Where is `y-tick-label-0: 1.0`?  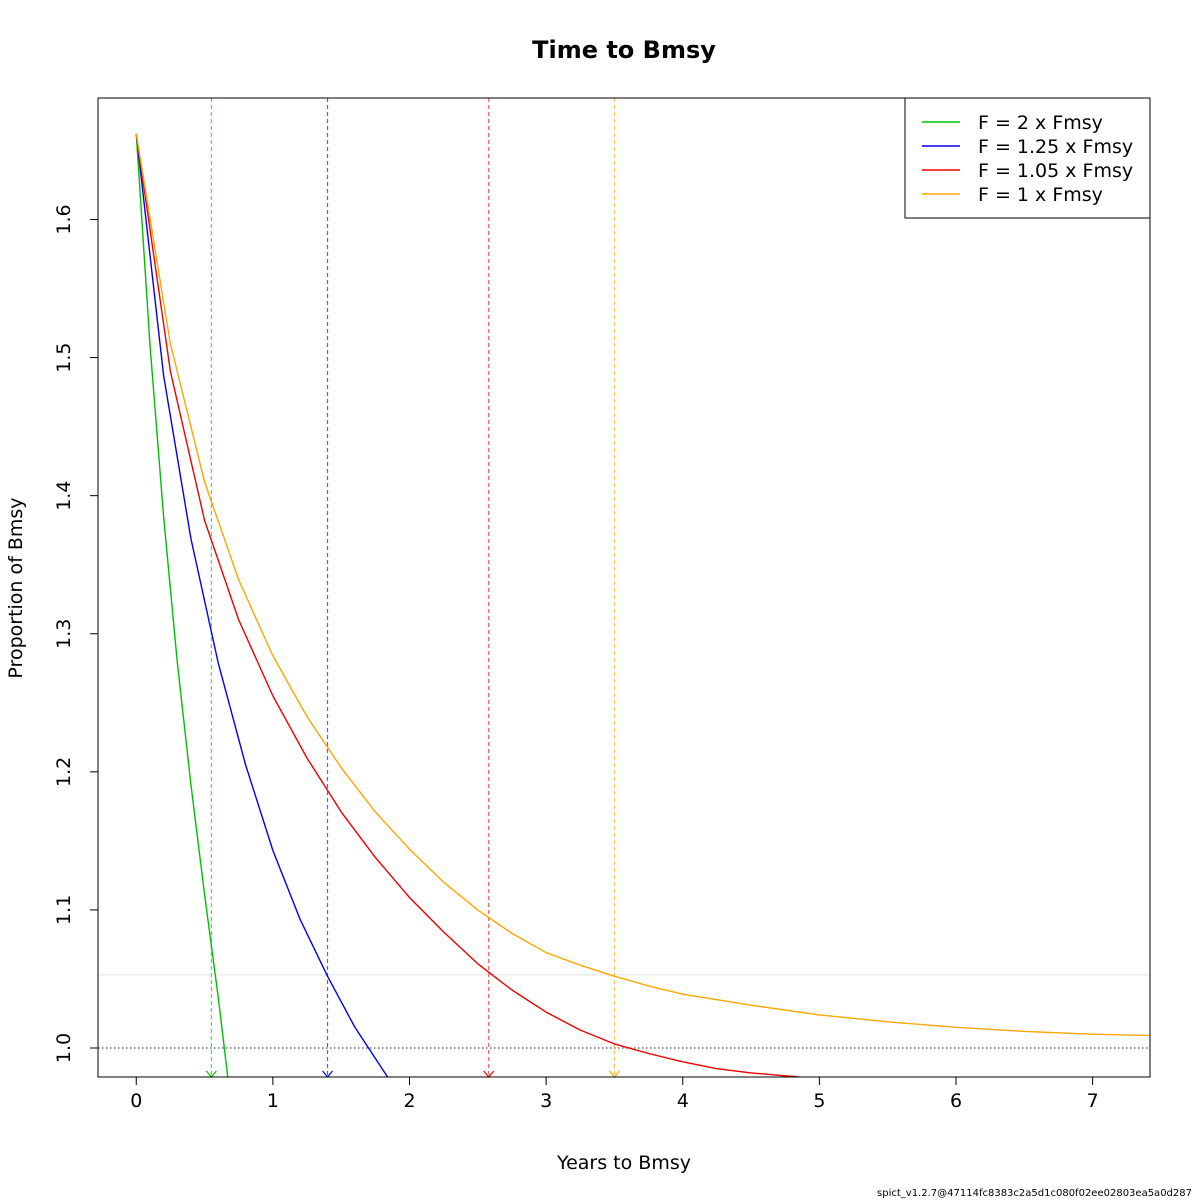 y-tick-label-0: 1.0 is located at coordinates (64, 1048).